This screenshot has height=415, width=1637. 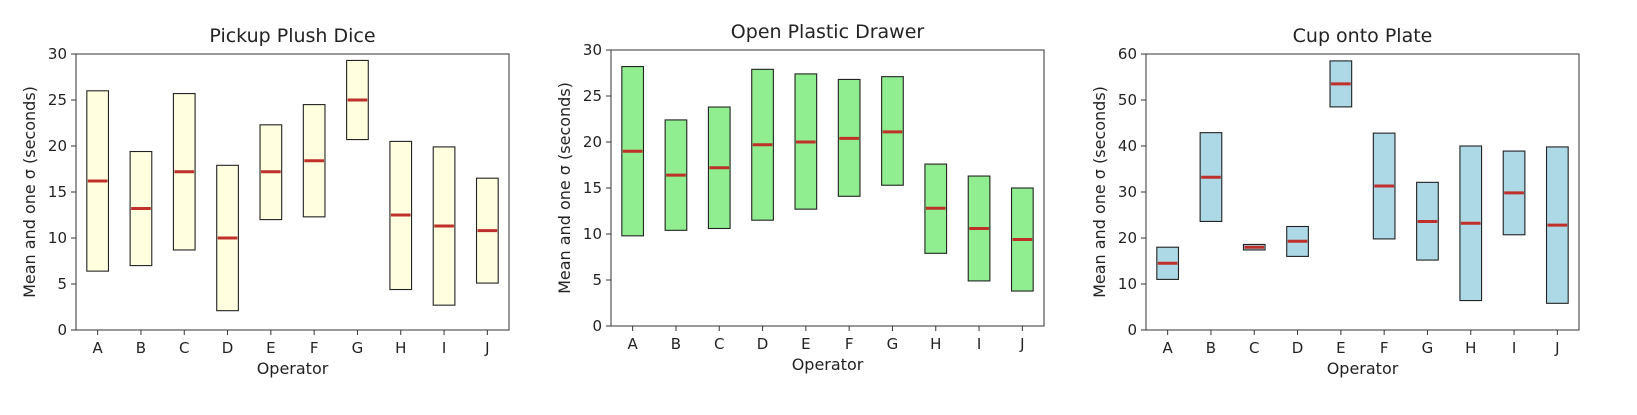 I want to click on y-tick-label: 60, so click(x=1127, y=54).